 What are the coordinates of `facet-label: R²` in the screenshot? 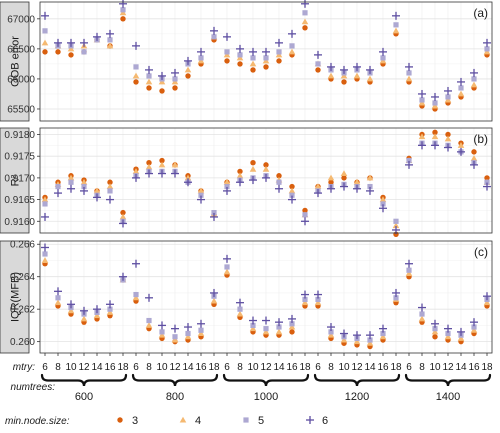 It's located at (16, 180).